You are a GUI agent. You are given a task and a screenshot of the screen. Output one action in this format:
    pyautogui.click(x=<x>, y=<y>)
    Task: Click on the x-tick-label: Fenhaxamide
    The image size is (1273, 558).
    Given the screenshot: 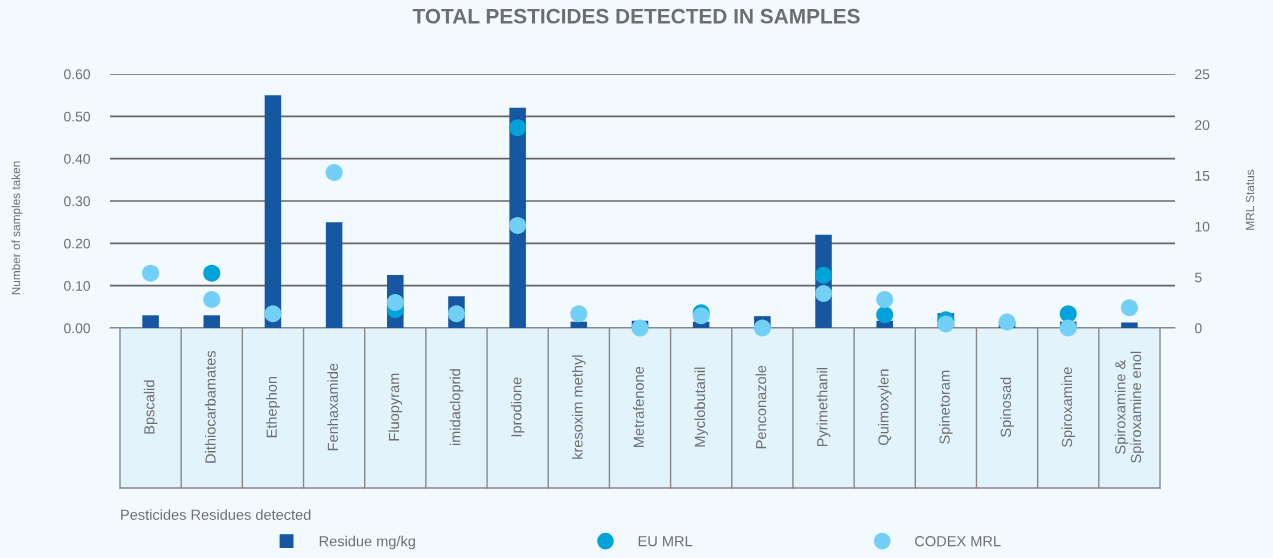 What is the action you would take?
    pyautogui.click(x=333, y=407)
    